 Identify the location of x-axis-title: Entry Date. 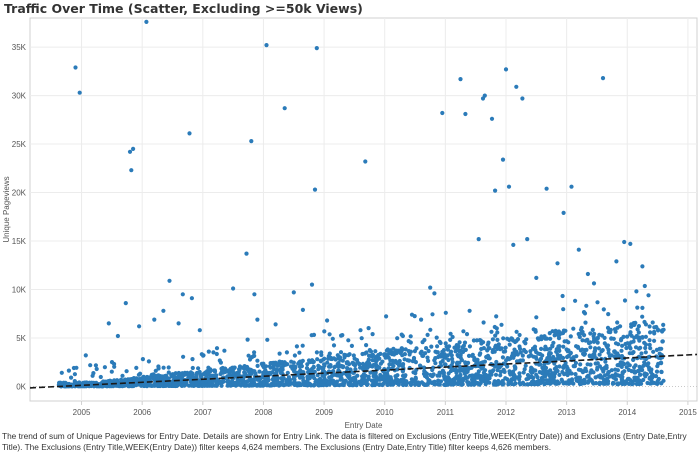
(364, 425).